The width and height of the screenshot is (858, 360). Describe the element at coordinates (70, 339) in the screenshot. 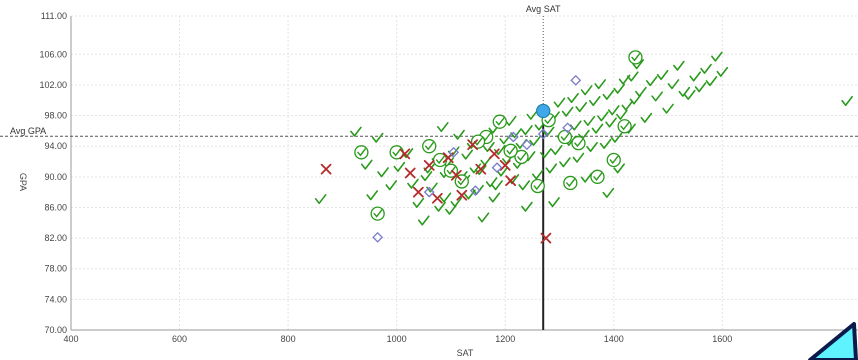

I see `x-tick-label: 400` at that location.